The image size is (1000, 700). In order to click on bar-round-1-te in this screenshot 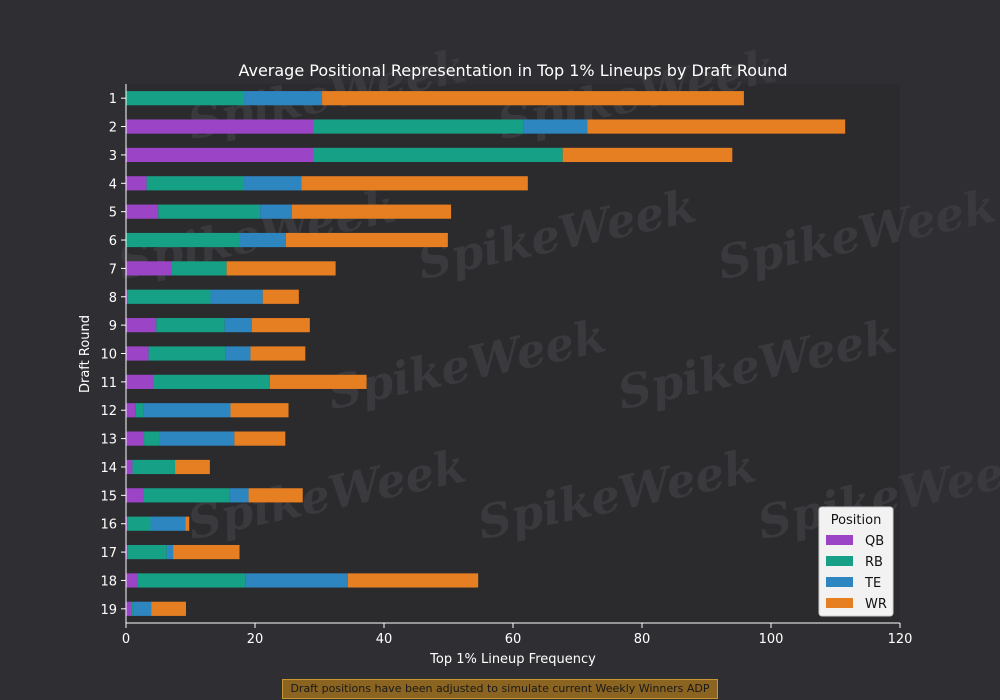, I will do `click(283, 98)`.